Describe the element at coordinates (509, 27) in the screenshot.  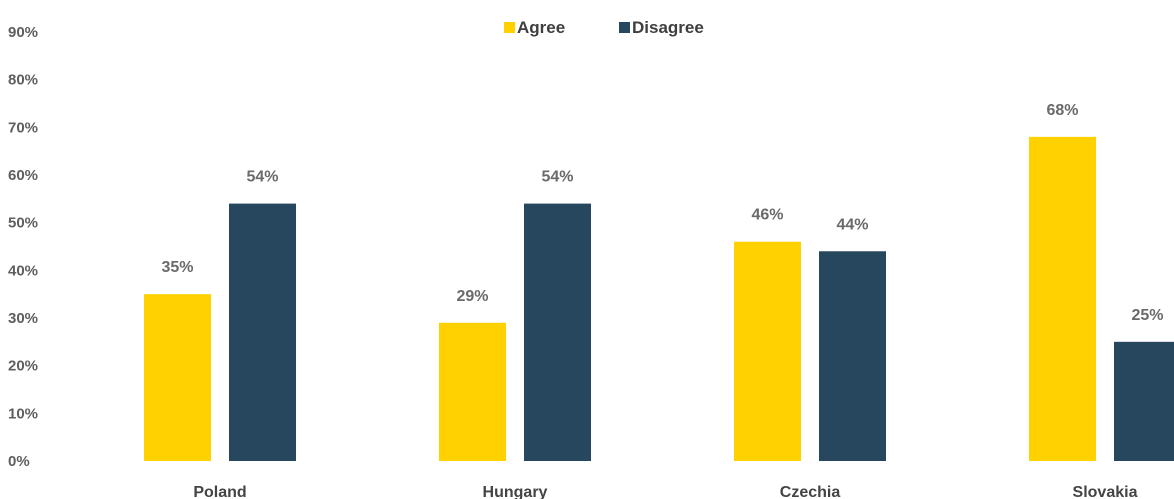
I see `legend-swatch-agree` at that location.